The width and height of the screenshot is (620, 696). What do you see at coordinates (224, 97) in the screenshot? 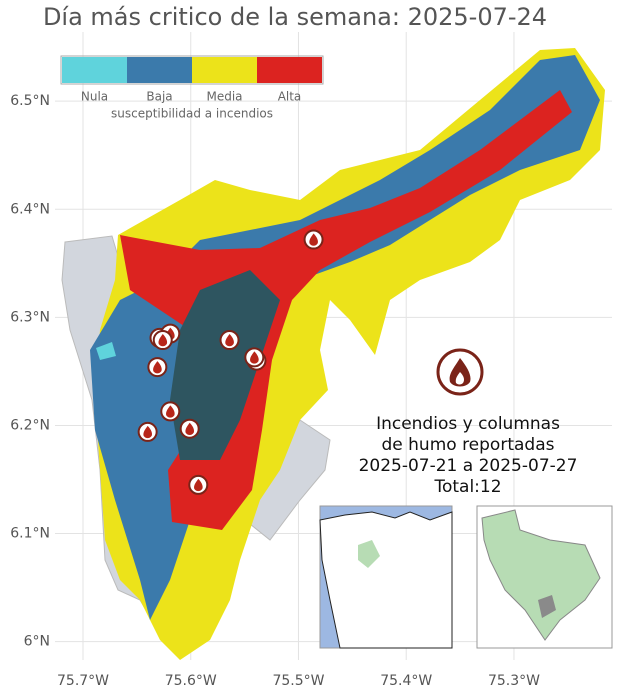
I see `legend-label: Media` at bounding box center [224, 97].